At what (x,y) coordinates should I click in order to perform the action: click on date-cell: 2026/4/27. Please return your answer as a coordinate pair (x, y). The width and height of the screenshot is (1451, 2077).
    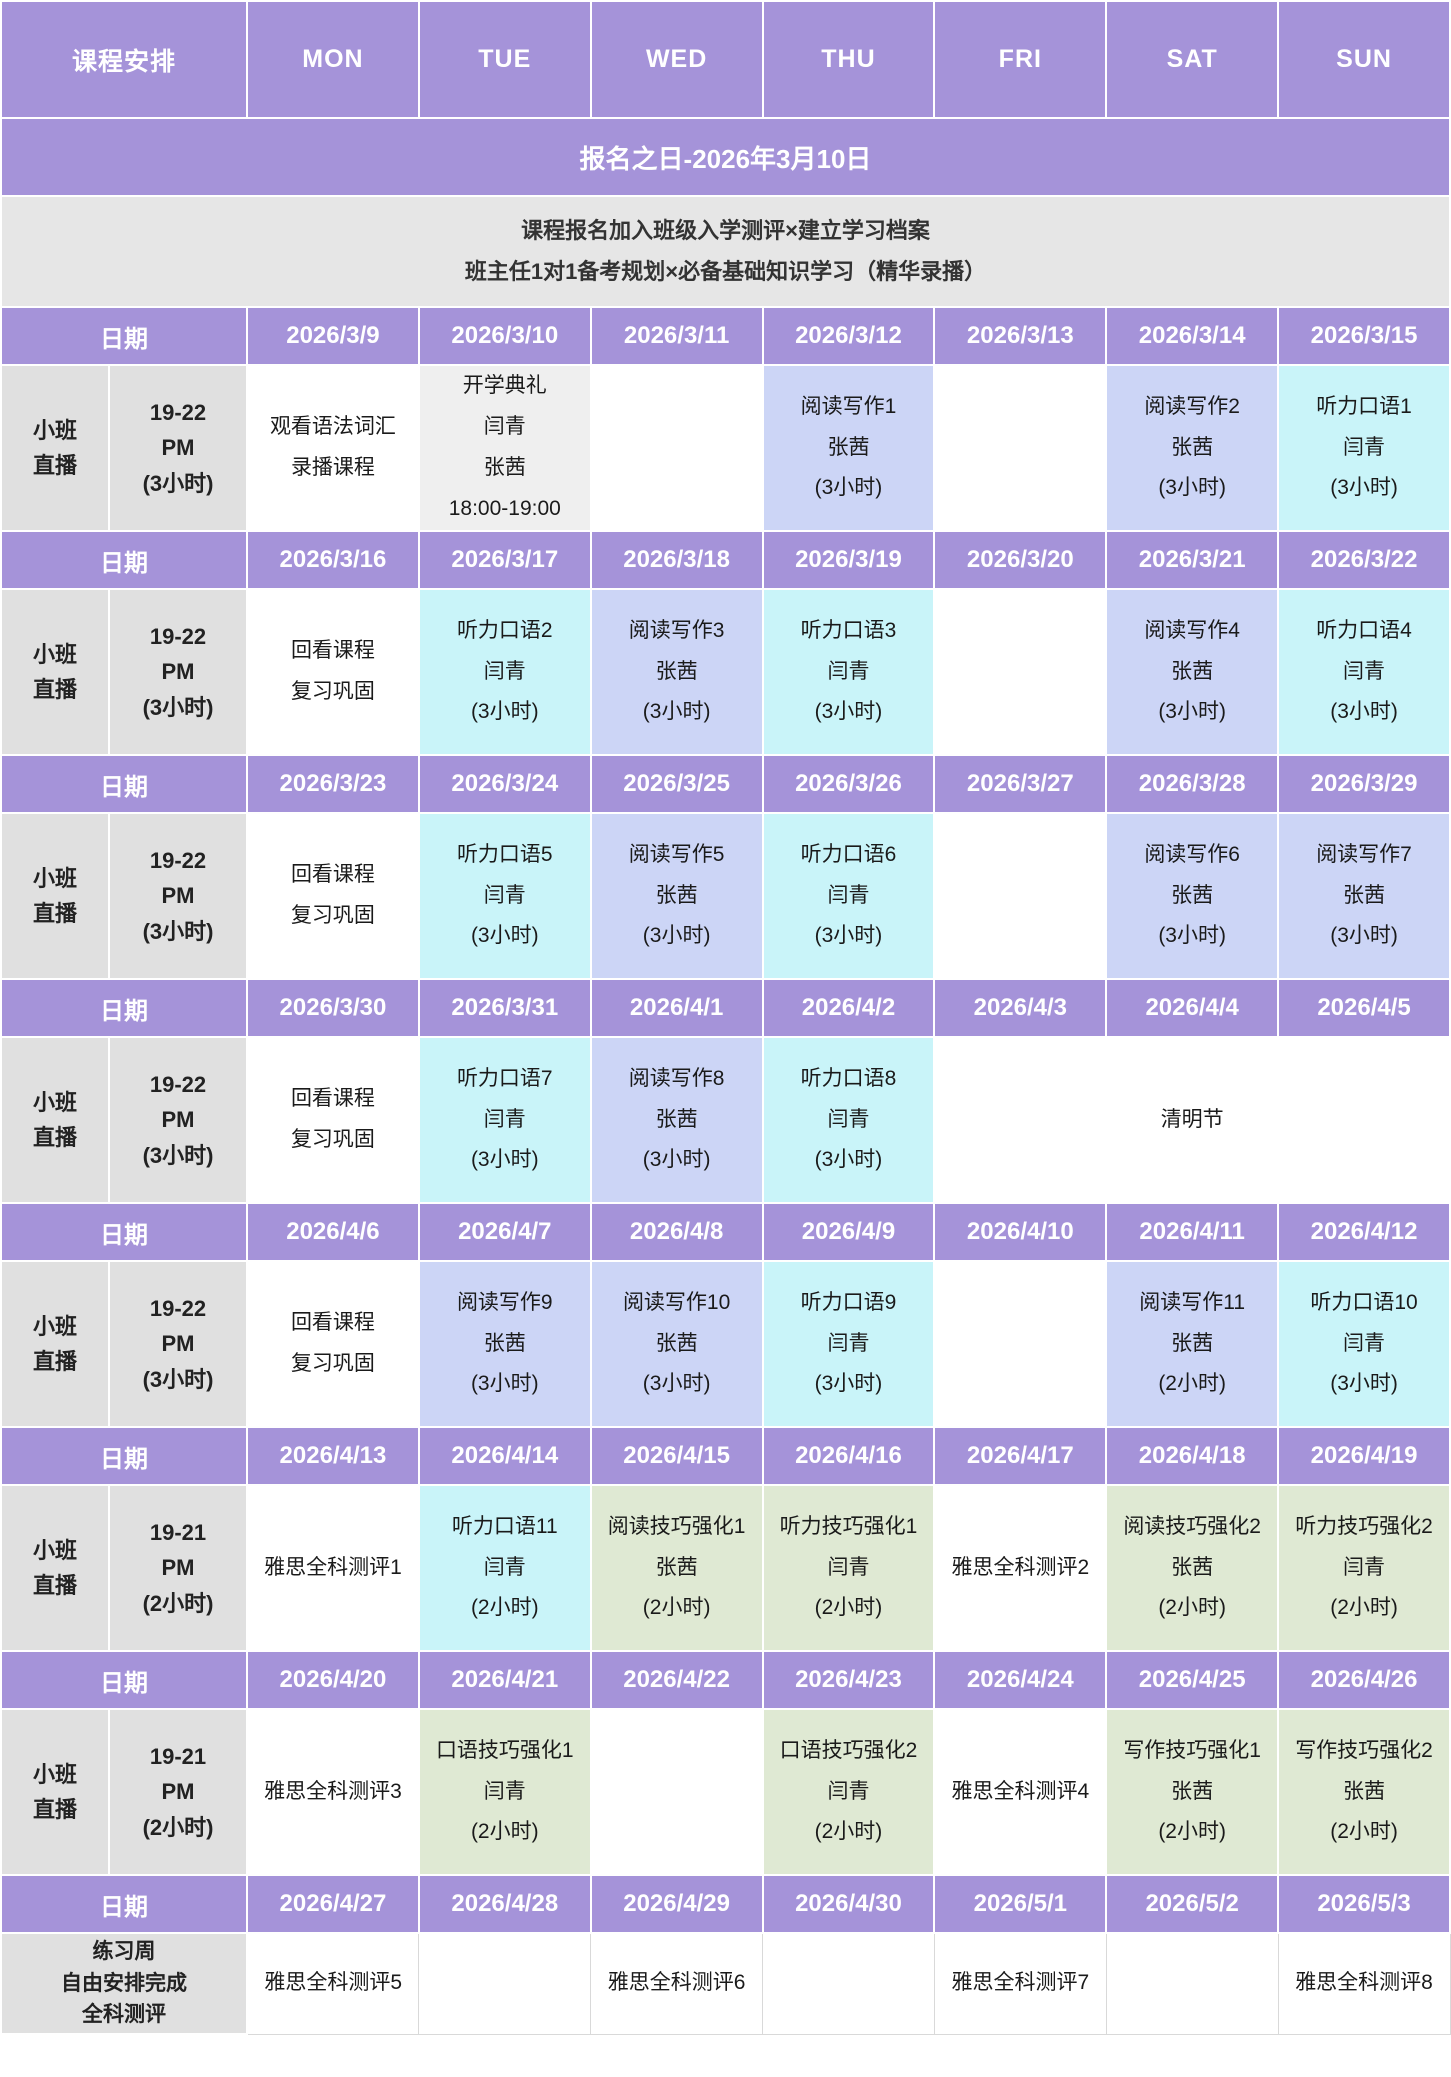
    Looking at the image, I should click on (333, 1904).